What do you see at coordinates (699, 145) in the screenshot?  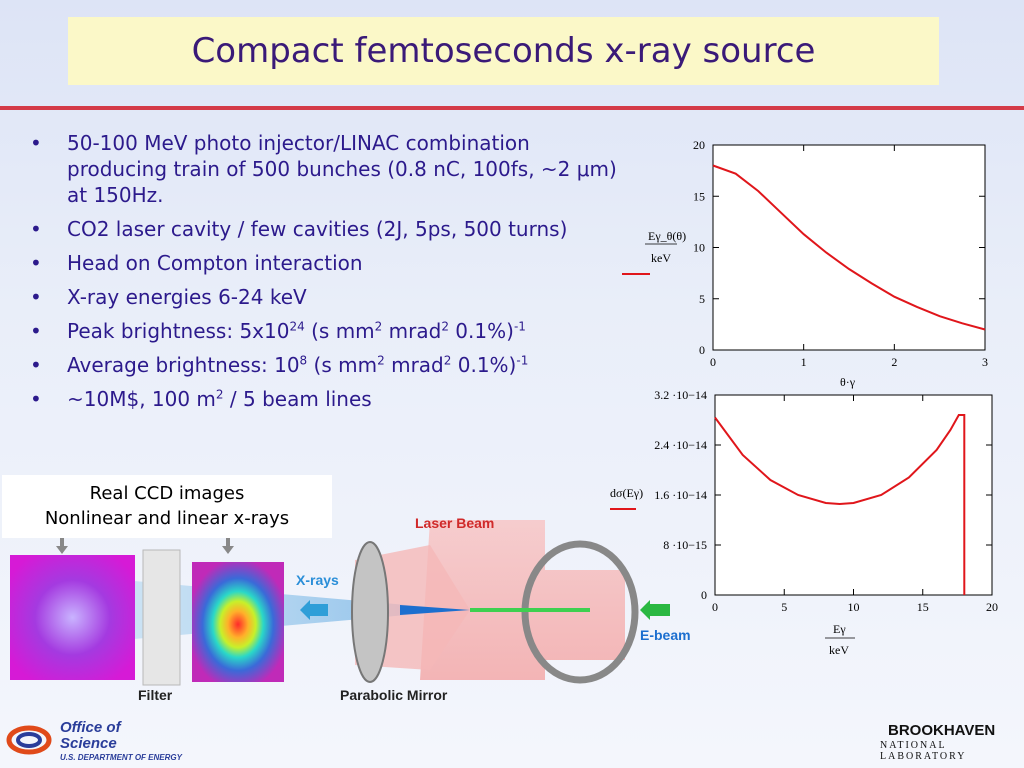 I see `y-tick-label: 20` at bounding box center [699, 145].